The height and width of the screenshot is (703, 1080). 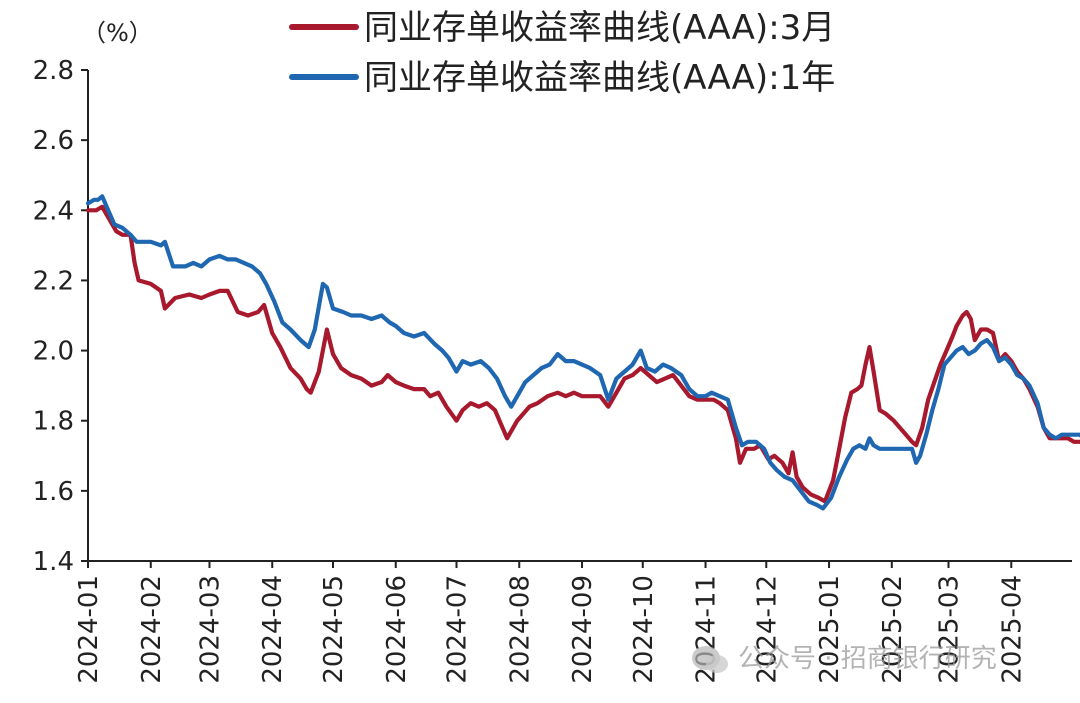 I want to click on watermark: 公众号 · 招商银行研究, so click(x=844, y=659).